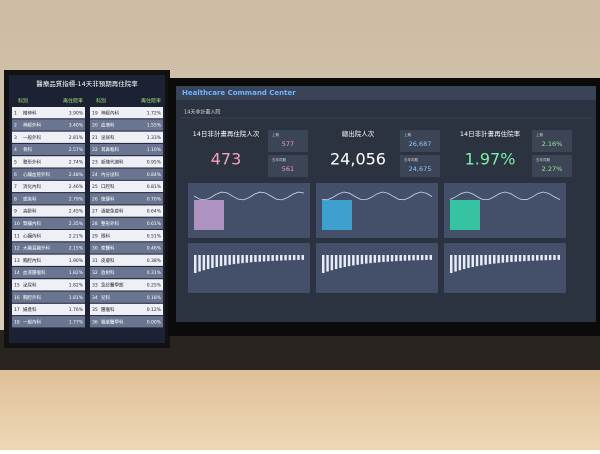 The image size is (600, 454). What do you see at coordinates (543, 159) in the screenshot?
I see `kpi-sub-label: 去年同期` at bounding box center [543, 159].